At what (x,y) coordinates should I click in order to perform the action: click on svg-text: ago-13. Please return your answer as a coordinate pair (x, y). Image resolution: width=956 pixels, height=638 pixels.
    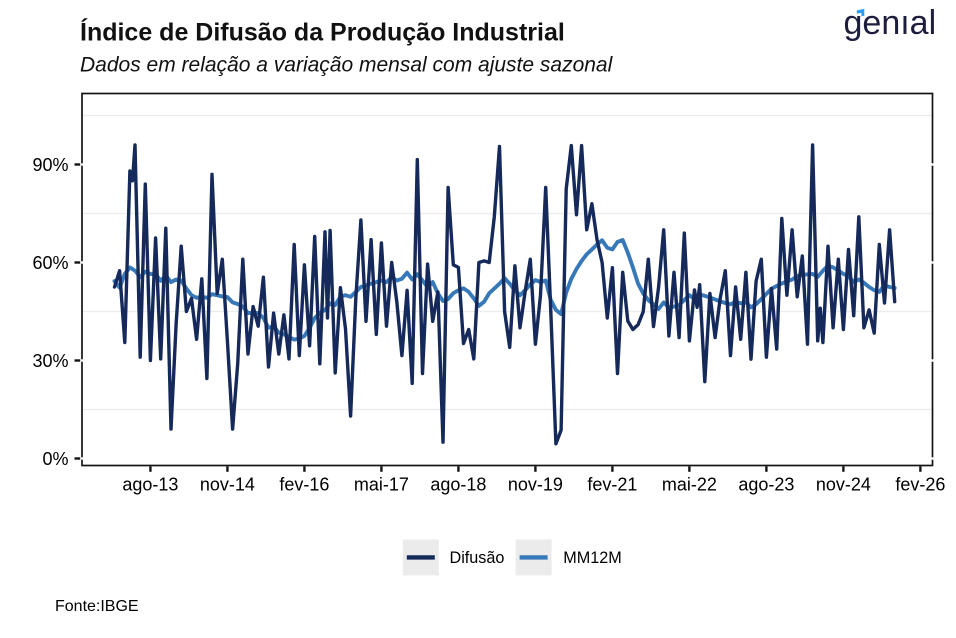
    Looking at the image, I should click on (150, 485).